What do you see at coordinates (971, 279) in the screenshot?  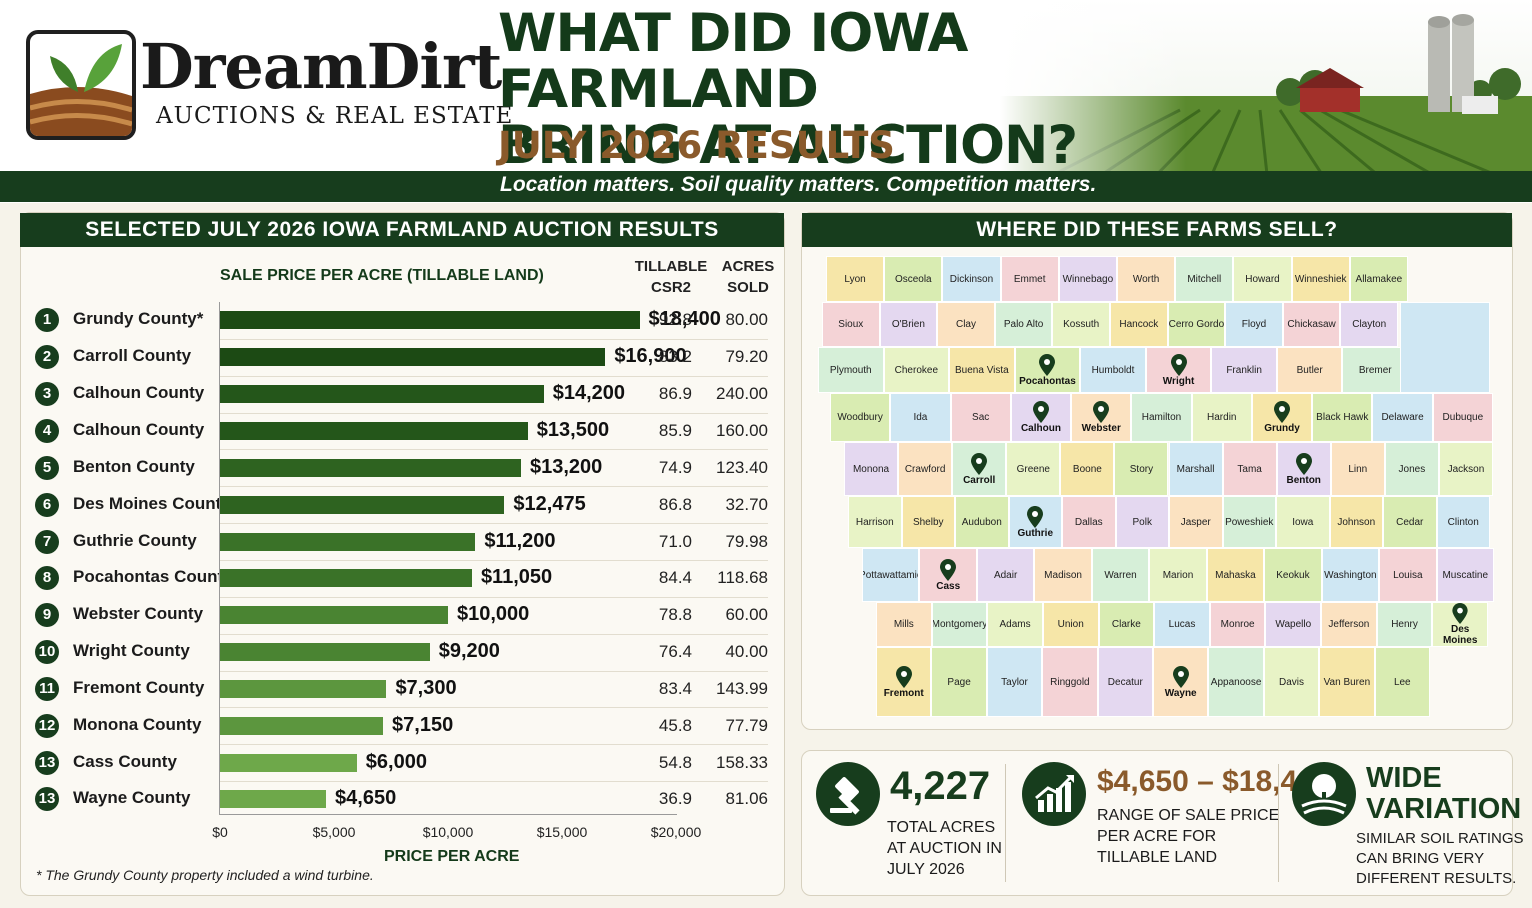 I see `county-dickinson: Dickinson` at bounding box center [971, 279].